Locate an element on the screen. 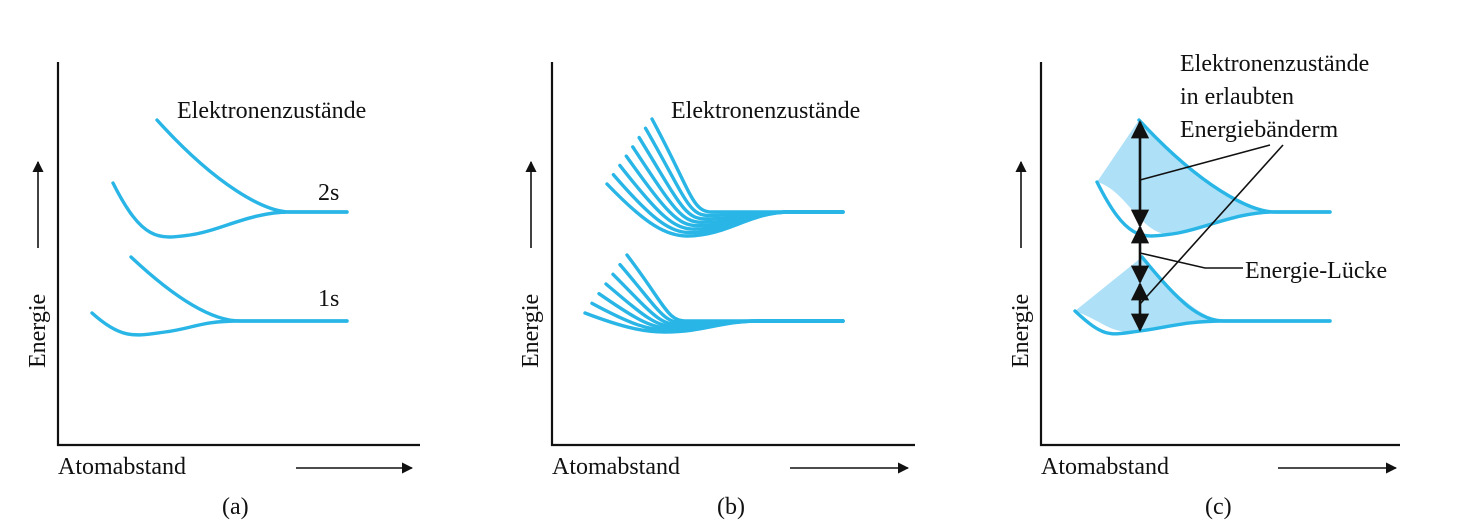  panel-b-x-axis-label: Atomabstand is located at coordinates (616, 467).